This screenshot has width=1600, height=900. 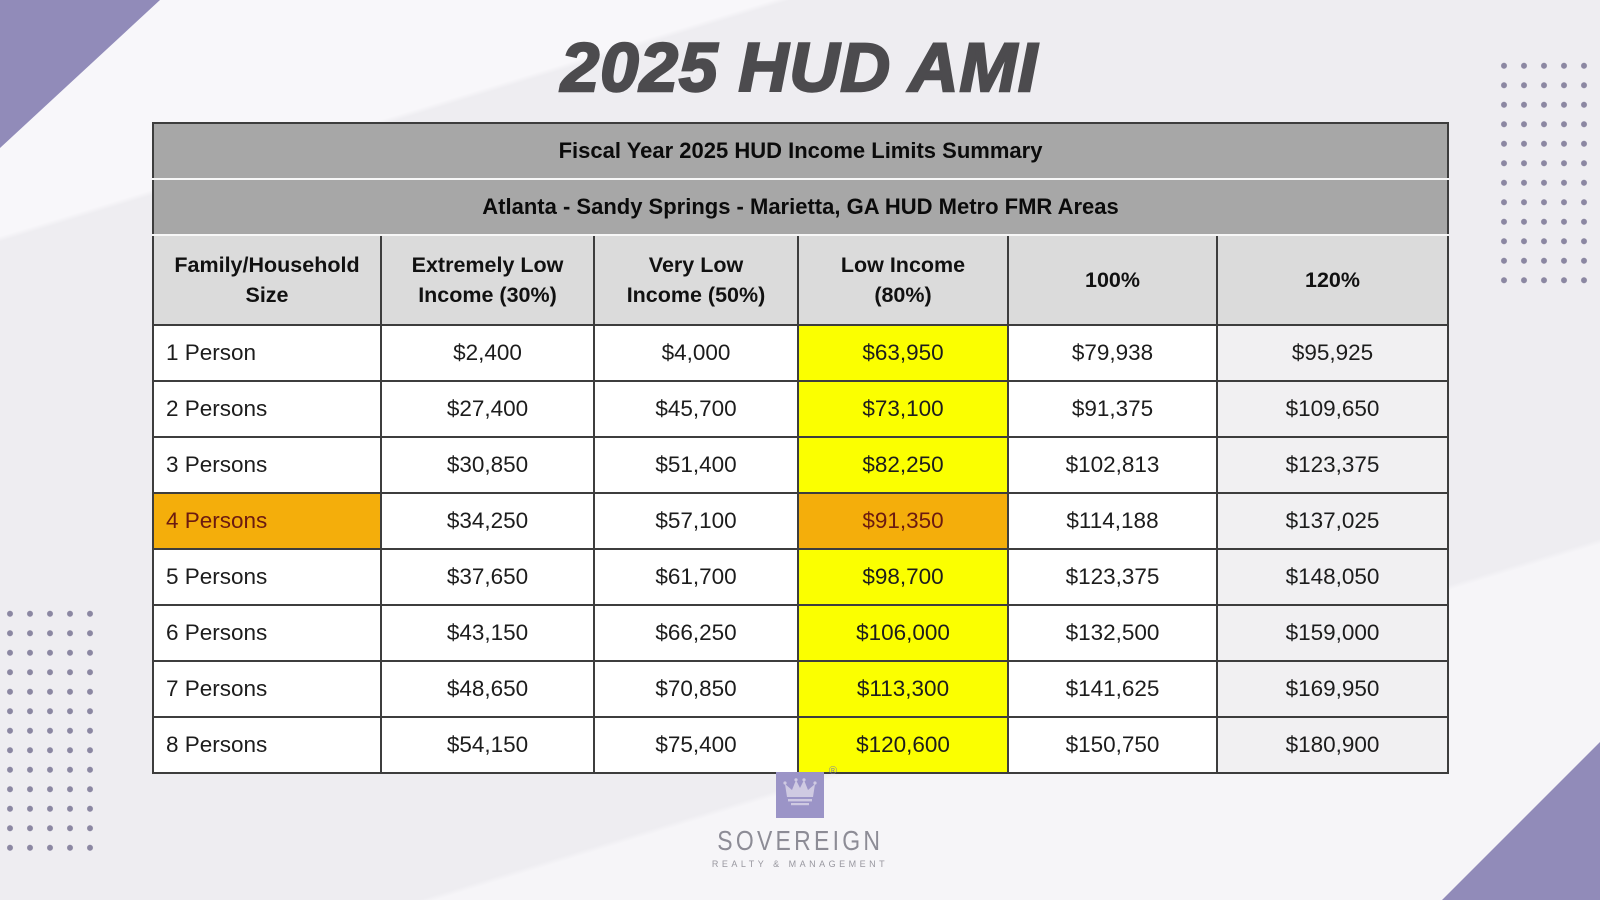 What do you see at coordinates (1112, 465) in the screenshot?
I see `income-cell: $102,813` at bounding box center [1112, 465].